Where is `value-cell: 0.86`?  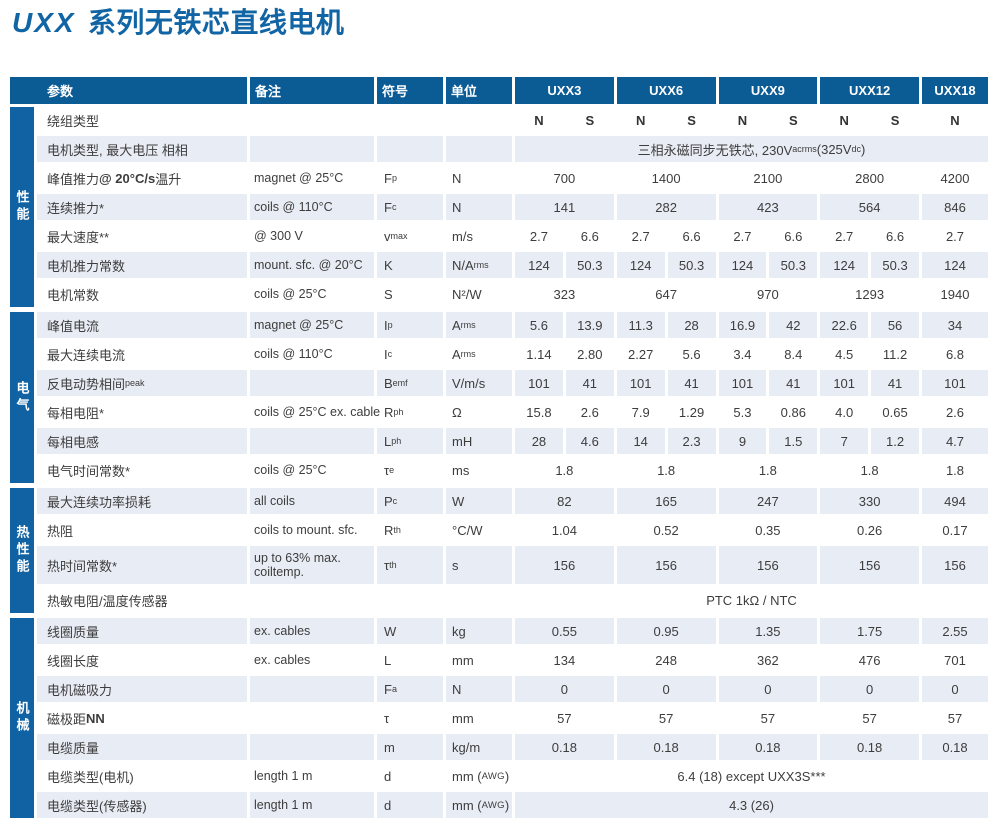 value-cell: 0.86 is located at coordinates (793, 412).